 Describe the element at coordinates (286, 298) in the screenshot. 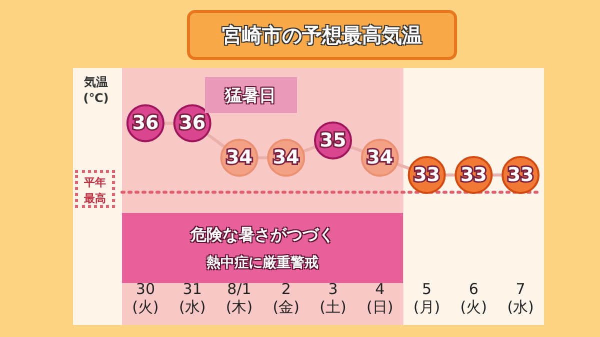

I see `x-tick-label: 2 (金)` at that location.